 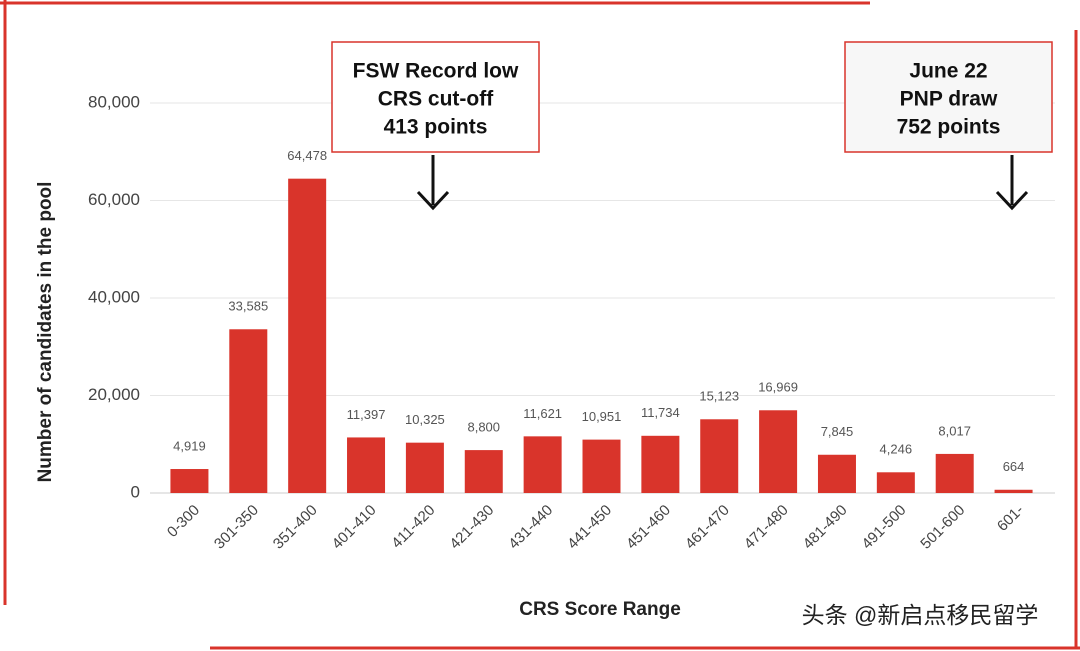 I want to click on x-tick-label: 421-430, so click(x=471, y=527).